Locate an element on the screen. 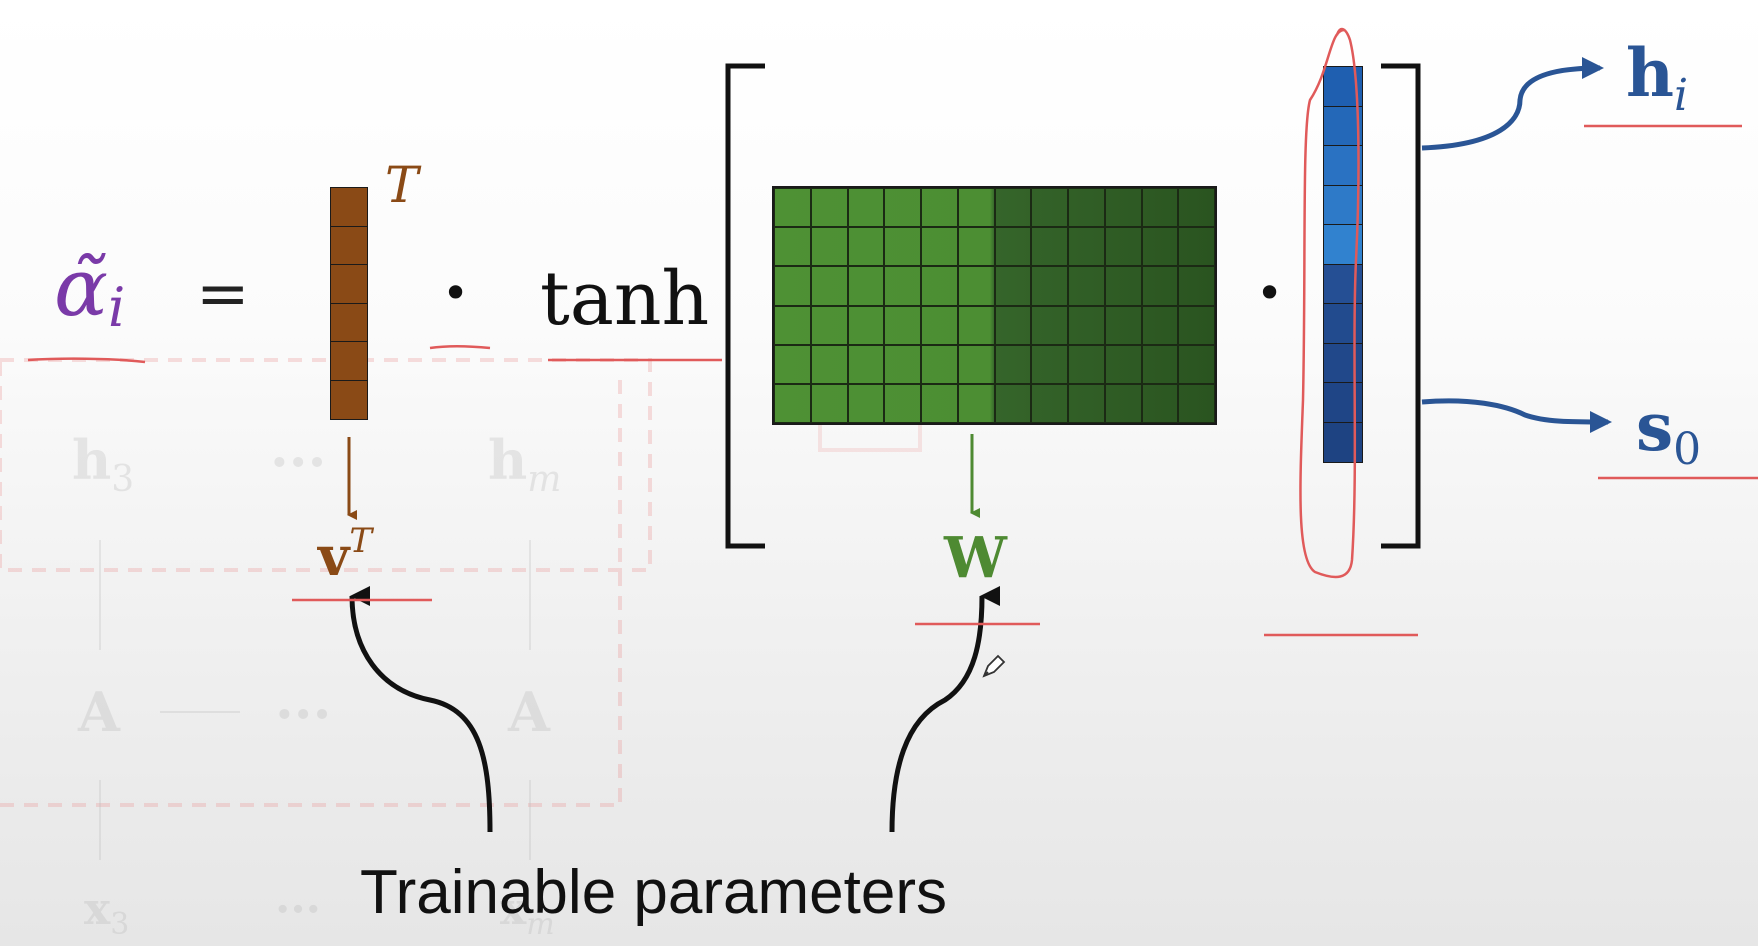 The image size is (1758, 946). ghost-h3: h3 is located at coordinates (103, 464).